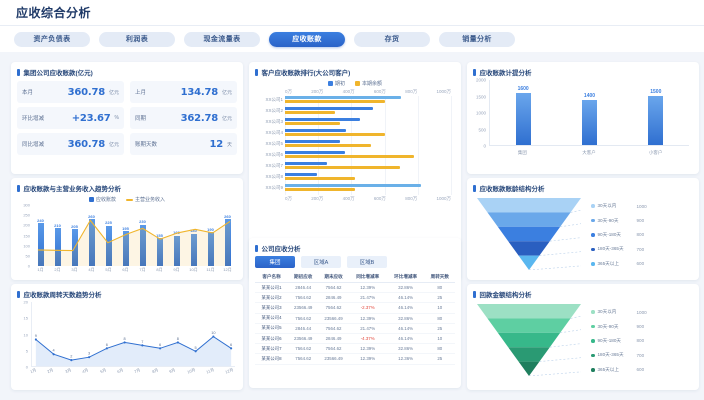 Image resolution: width=704 pixels, height=400 pixels. Describe the element at coordinates (190, 370) in the screenshot. I see `area-category-9: 10月` at that location.